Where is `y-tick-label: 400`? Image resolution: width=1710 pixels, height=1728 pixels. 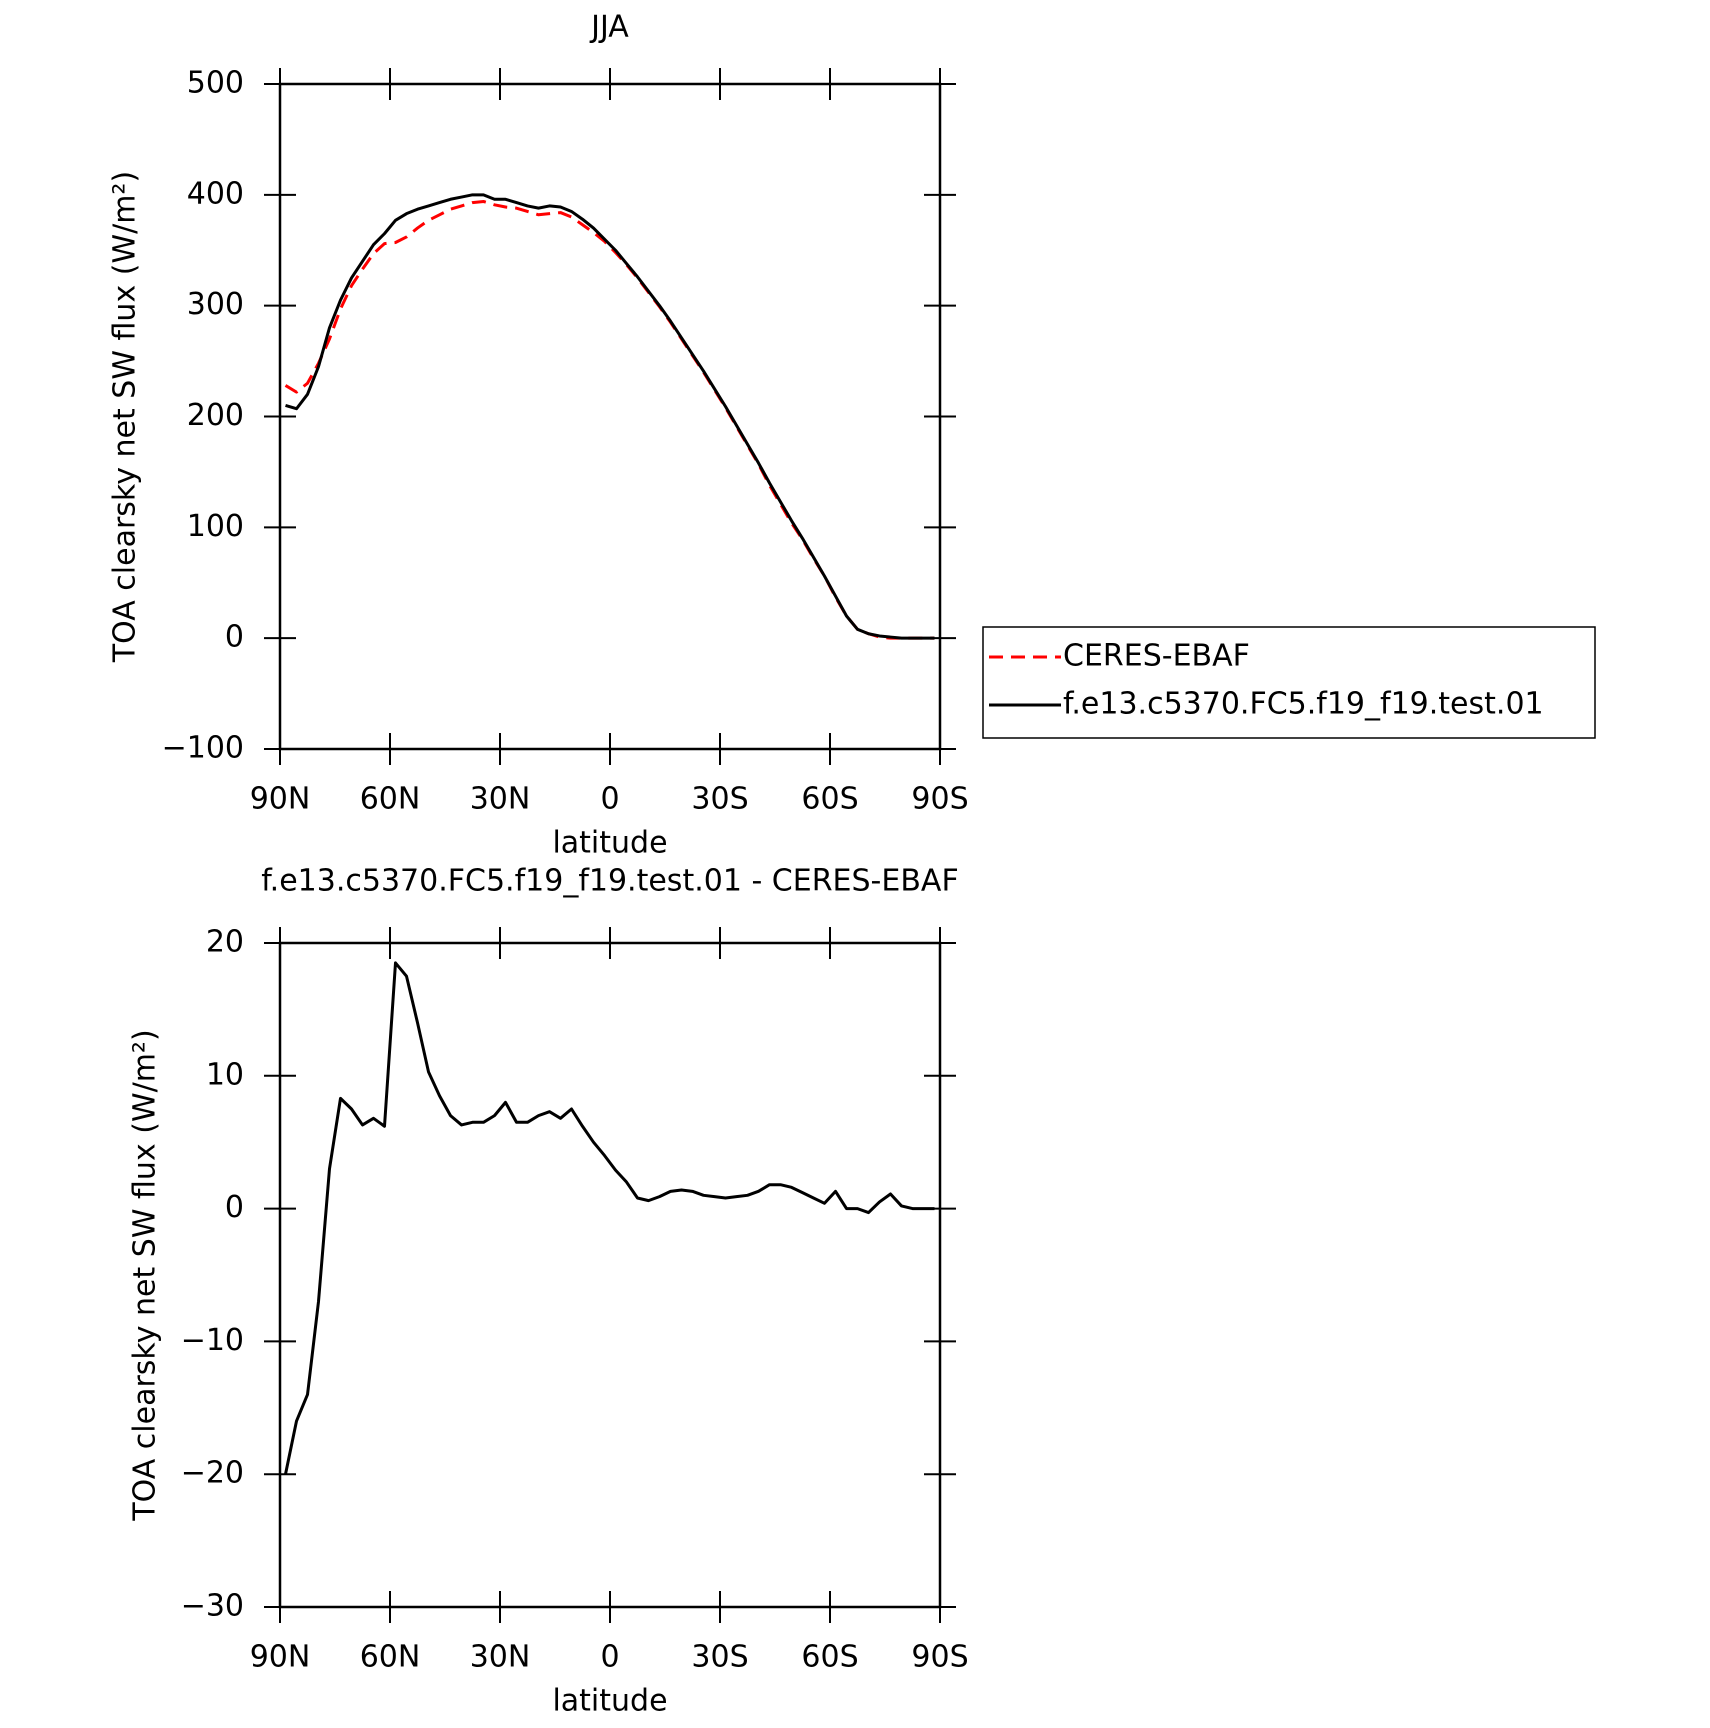 y-tick-label: 400 is located at coordinates (215, 193).